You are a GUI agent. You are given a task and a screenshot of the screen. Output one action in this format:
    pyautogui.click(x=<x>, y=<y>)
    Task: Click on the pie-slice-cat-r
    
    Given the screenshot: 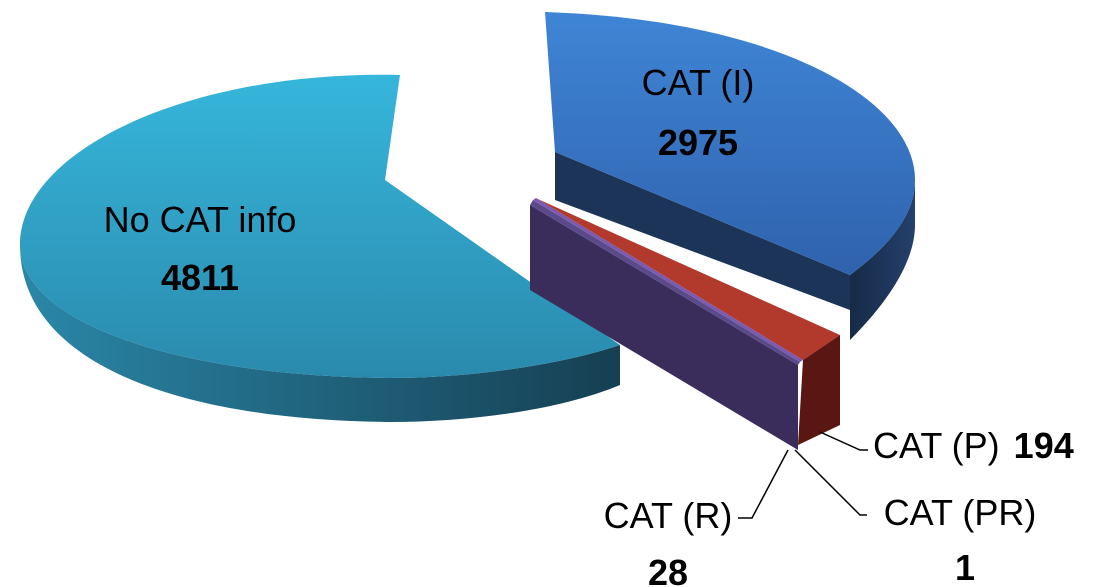 What is the action you would take?
    pyautogui.click(x=665, y=325)
    